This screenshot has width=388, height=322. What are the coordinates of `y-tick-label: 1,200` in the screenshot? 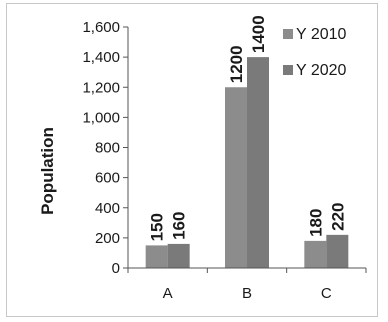 It's located at (101, 87).